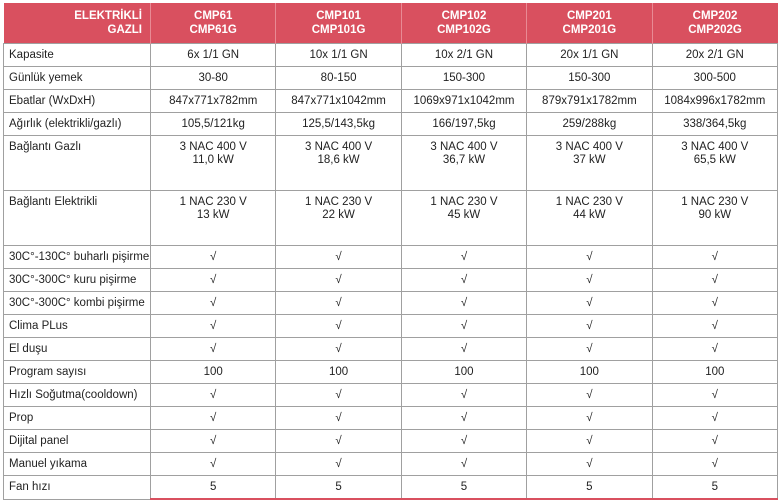 The image size is (781, 500). I want to click on value-line: 36,7 kW, so click(464, 160).